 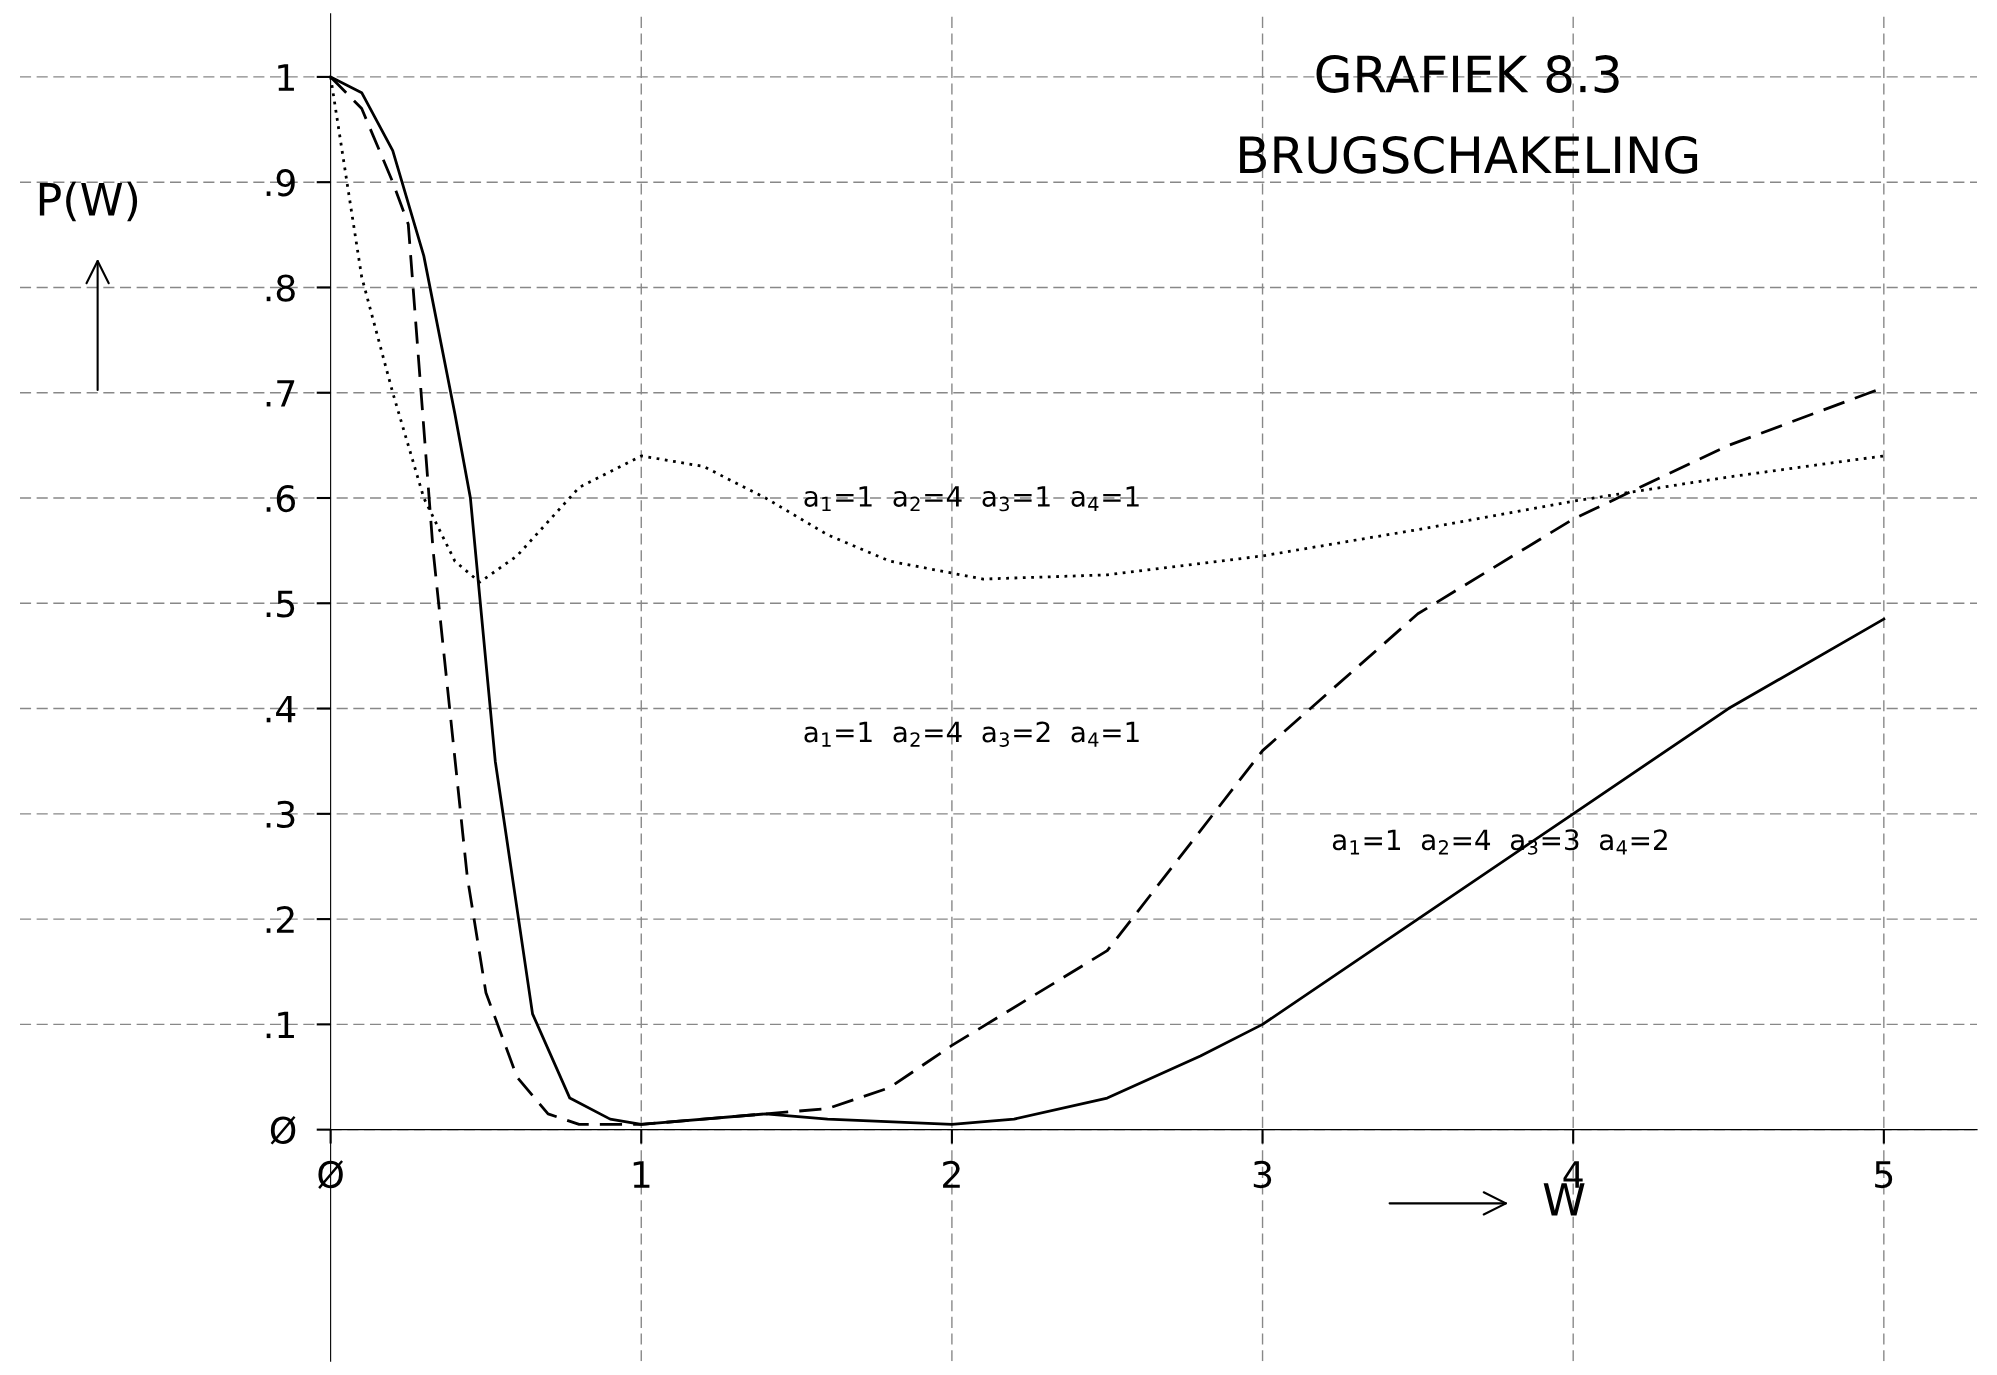 I want to click on y-tick-label: 1, so click(x=286, y=77).